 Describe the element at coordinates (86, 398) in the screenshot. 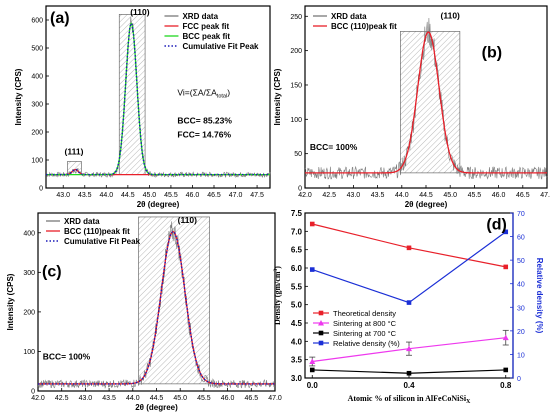

I see `x-tick-label: 43.0` at that location.